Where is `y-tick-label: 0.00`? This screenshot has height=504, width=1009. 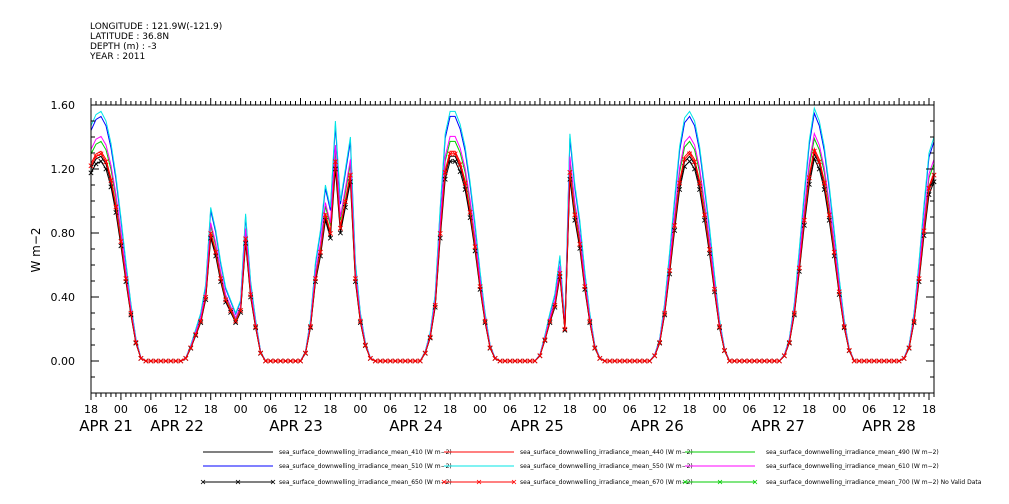
y-tick-label: 0.00 is located at coordinates (63, 361).